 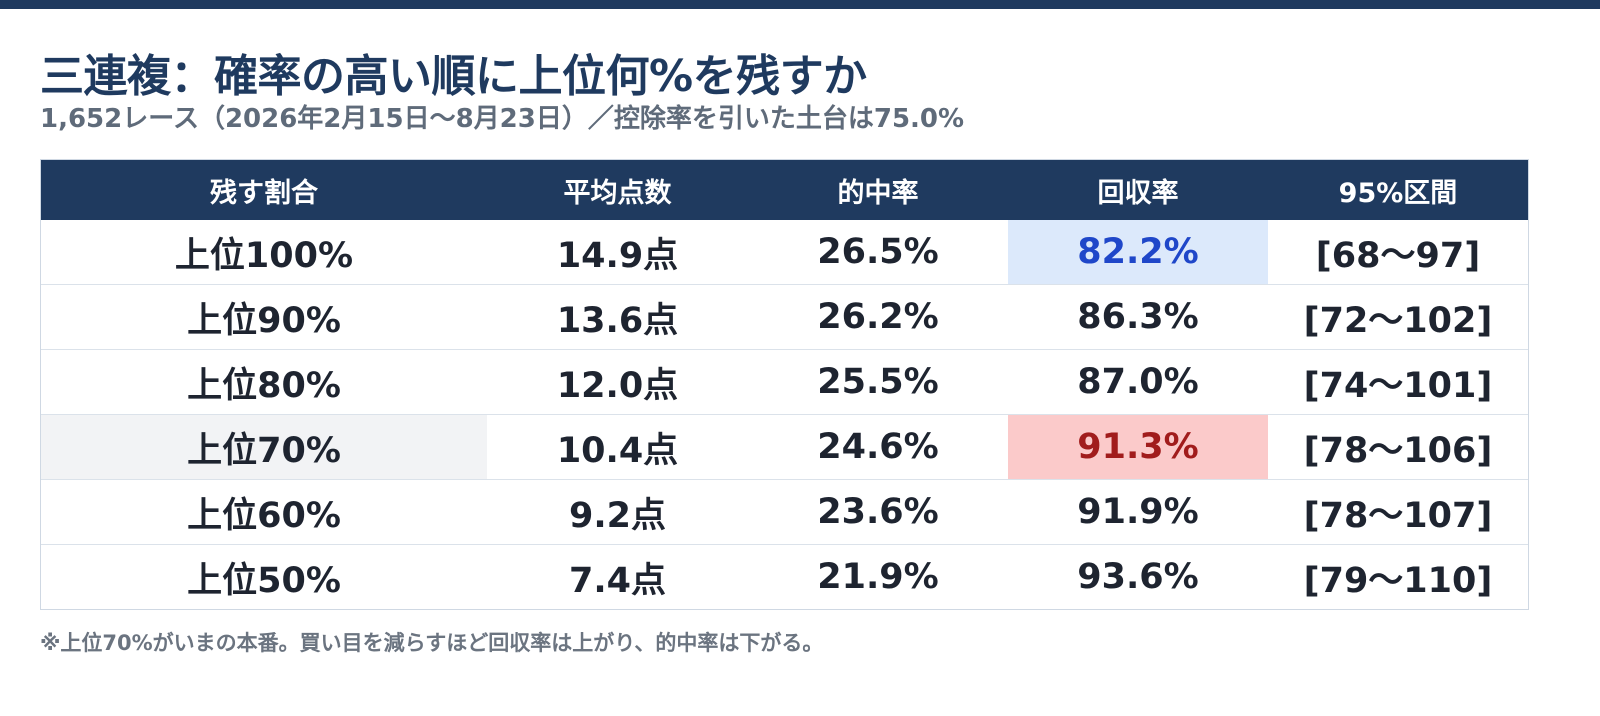 What do you see at coordinates (878, 317) in the screenshot?
I see `cell-hit-rate: 26.2%` at bounding box center [878, 317].